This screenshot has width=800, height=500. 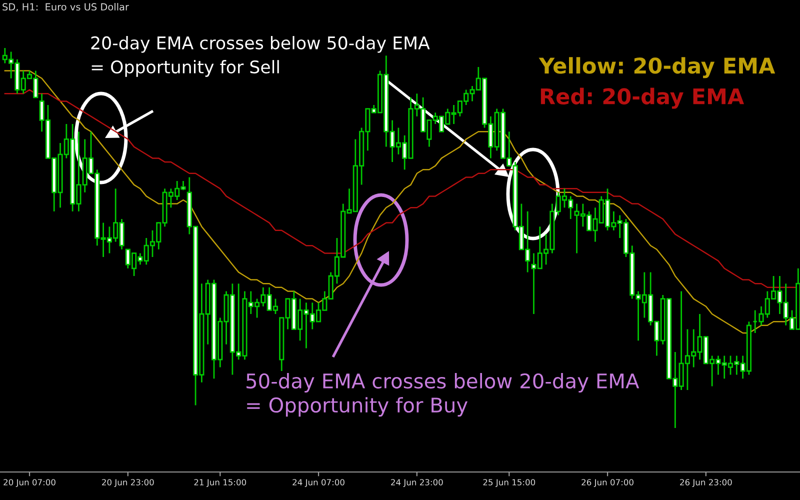 What do you see at coordinates (706, 483) in the screenshot?
I see `x-tick-label: 26 Jun 23:00` at bounding box center [706, 483].